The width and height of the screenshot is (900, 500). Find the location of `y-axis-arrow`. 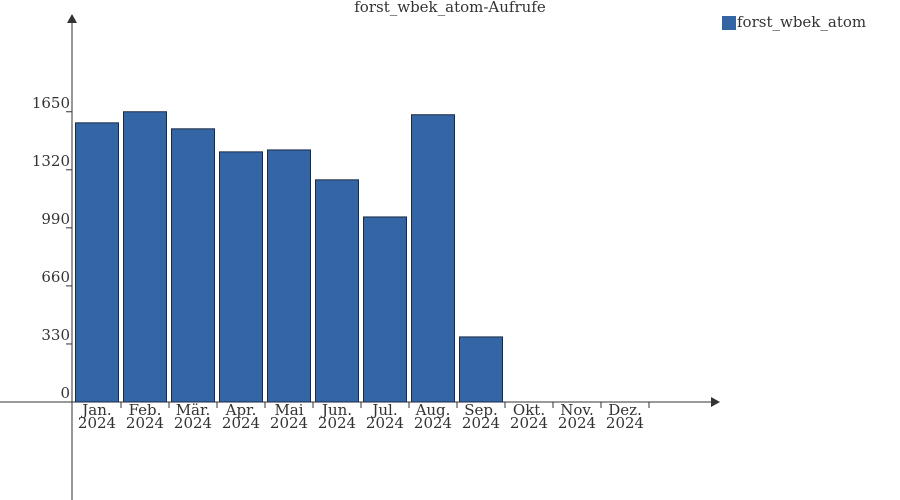

y-axis-arrow is located at coordinates (72, 18).